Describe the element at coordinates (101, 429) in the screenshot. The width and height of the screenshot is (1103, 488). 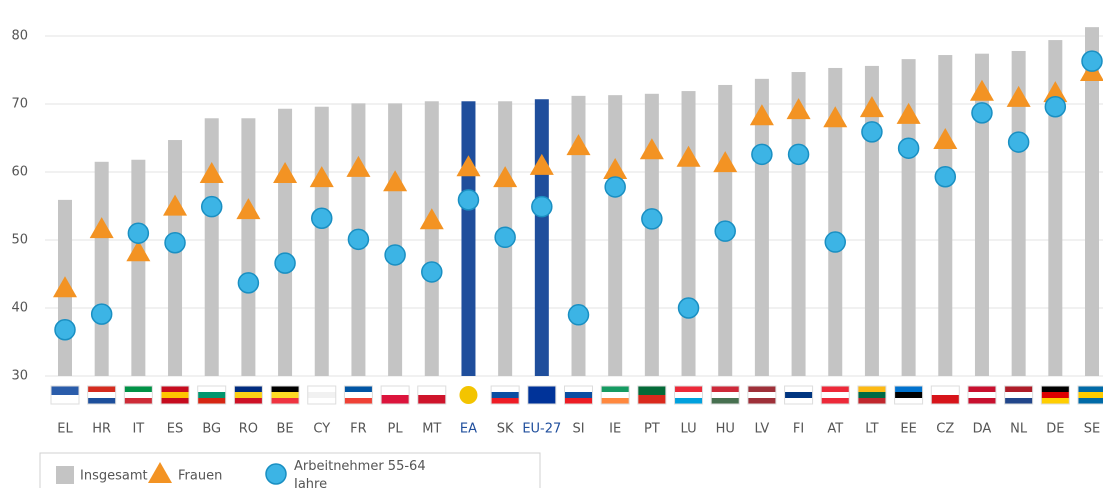
I see `x-tick-label: HR` at that location.